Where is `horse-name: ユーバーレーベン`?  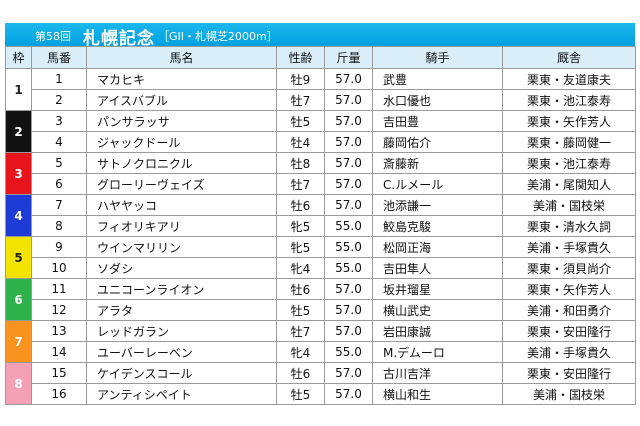
horse-name: ユーバーレーベン is located at coordinates (181, 352).